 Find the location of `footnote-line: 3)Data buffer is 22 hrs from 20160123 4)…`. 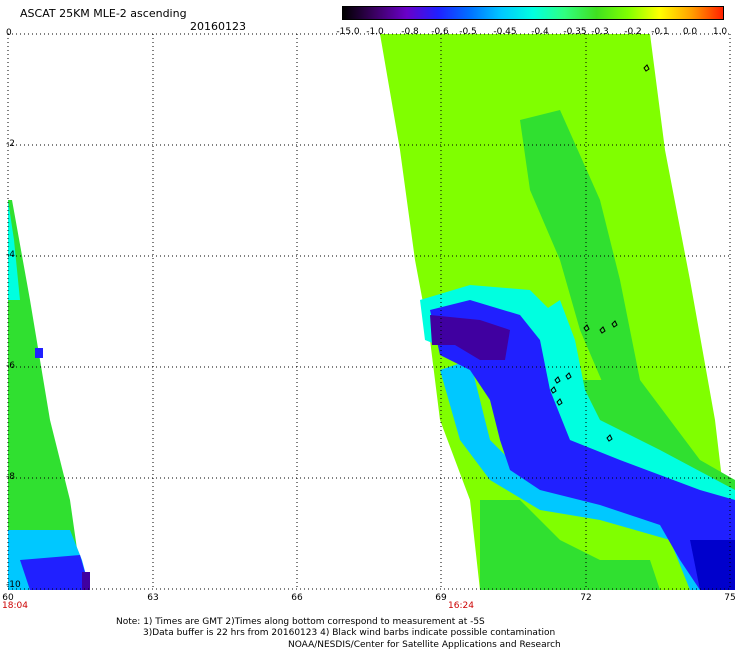

footnote-line: 3)Data buffer is 22 hrs from 20160123 4)… is located at coordinates (349, 633).